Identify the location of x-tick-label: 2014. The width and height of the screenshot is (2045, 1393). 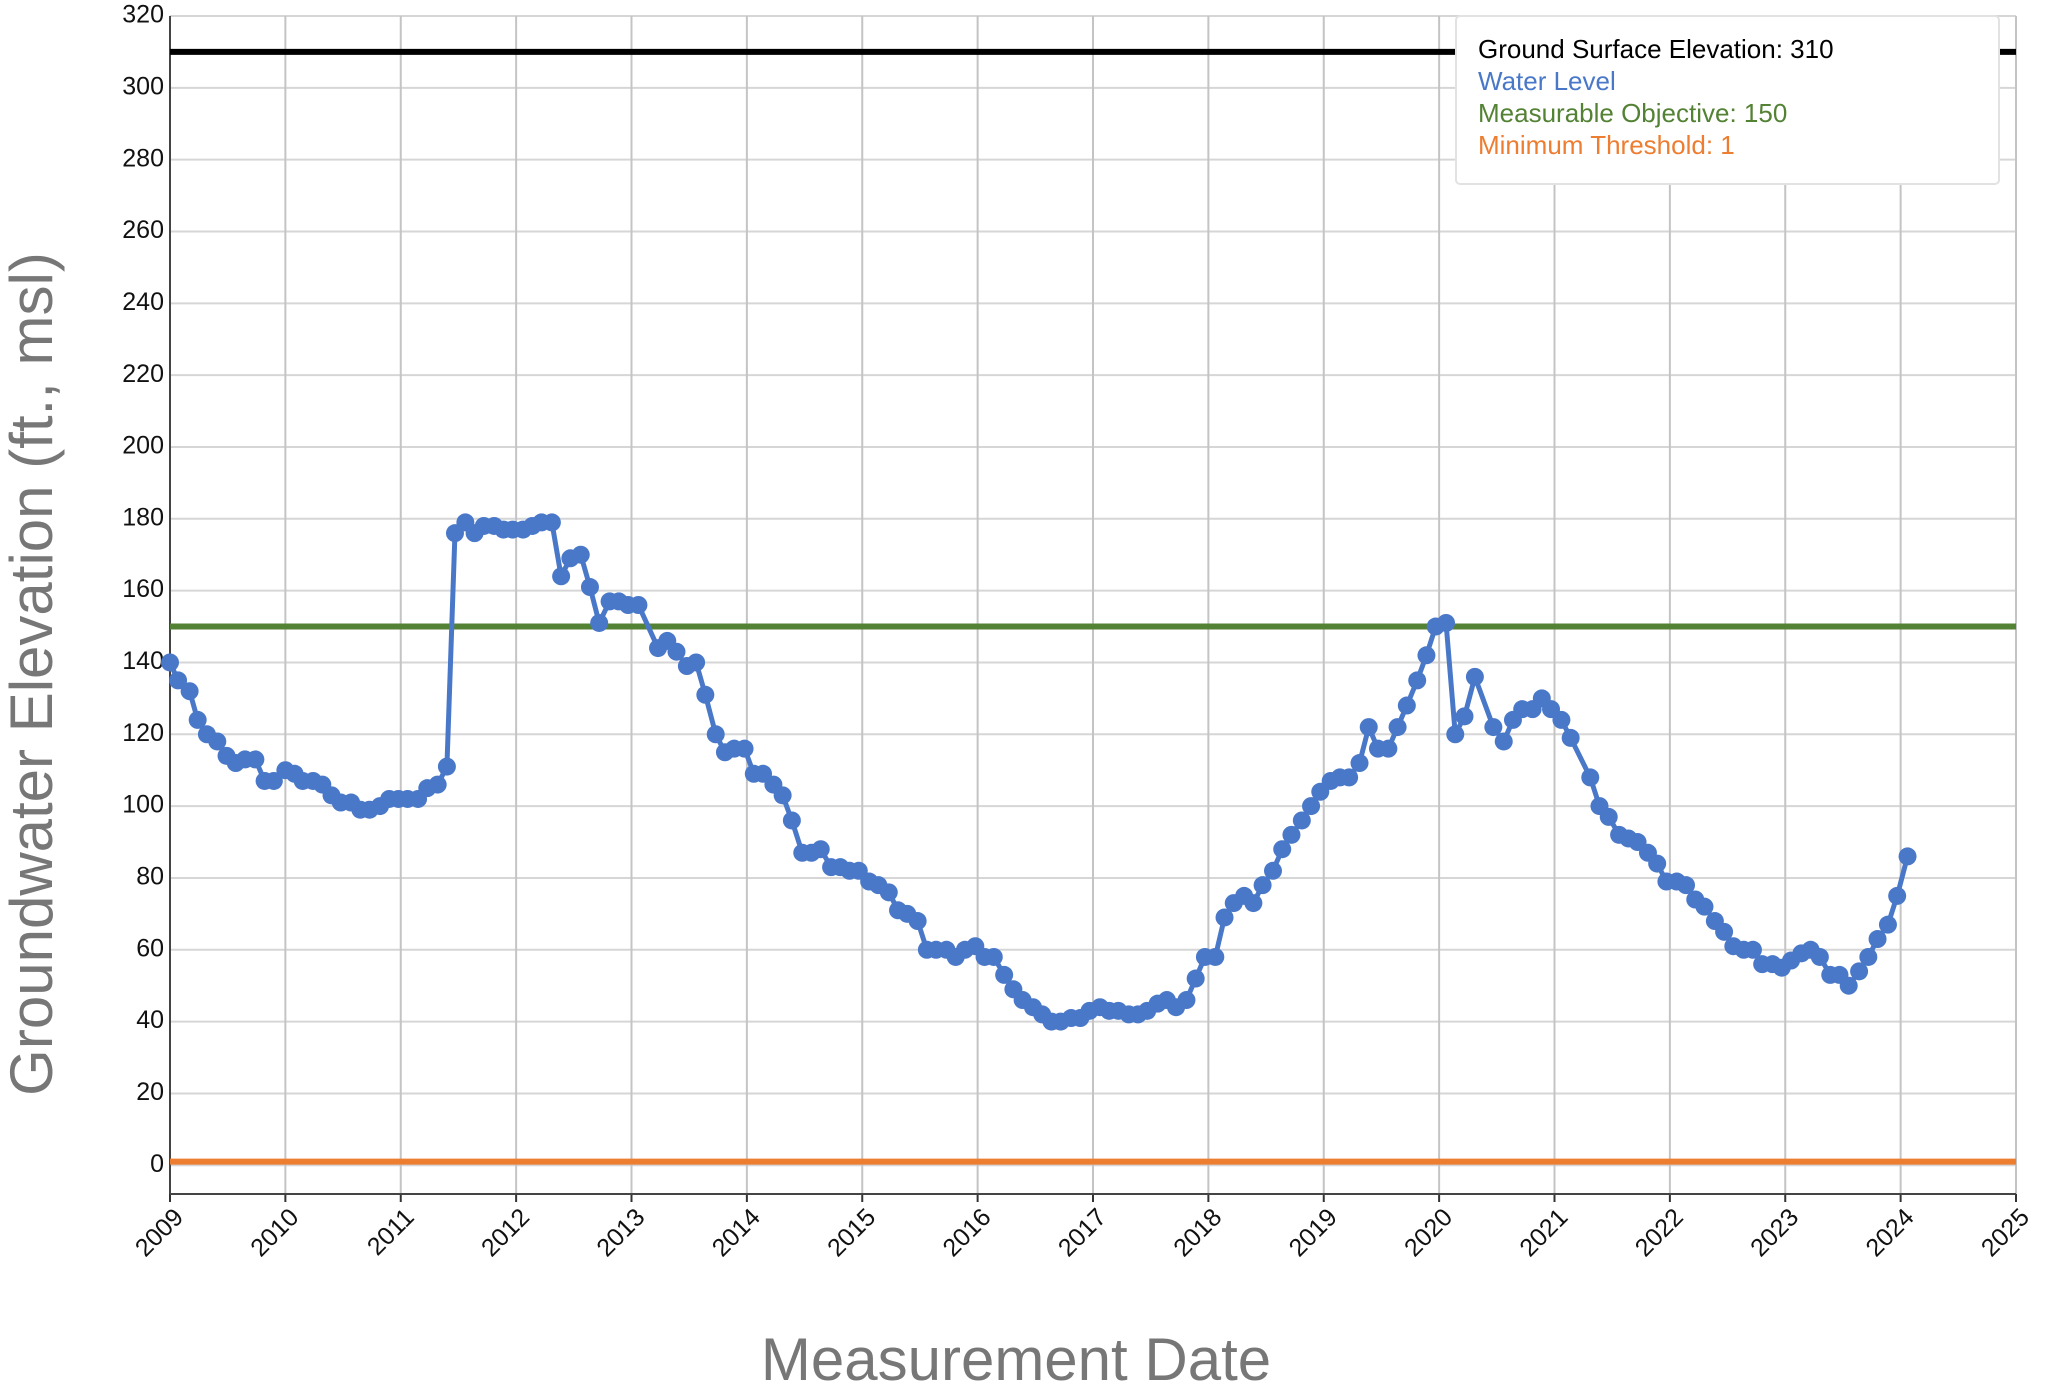
(736, 1232).